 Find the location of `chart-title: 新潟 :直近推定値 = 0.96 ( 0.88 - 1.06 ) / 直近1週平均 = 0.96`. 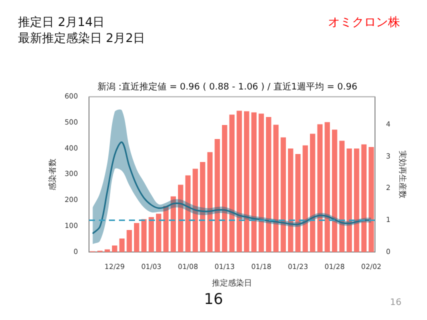

chart-title: 新潟 :直近推定値 = 0.96 ( 0.88 - 1.06 ) / 直近1週平均 = 0.96 is located at coordinates (228, 87).